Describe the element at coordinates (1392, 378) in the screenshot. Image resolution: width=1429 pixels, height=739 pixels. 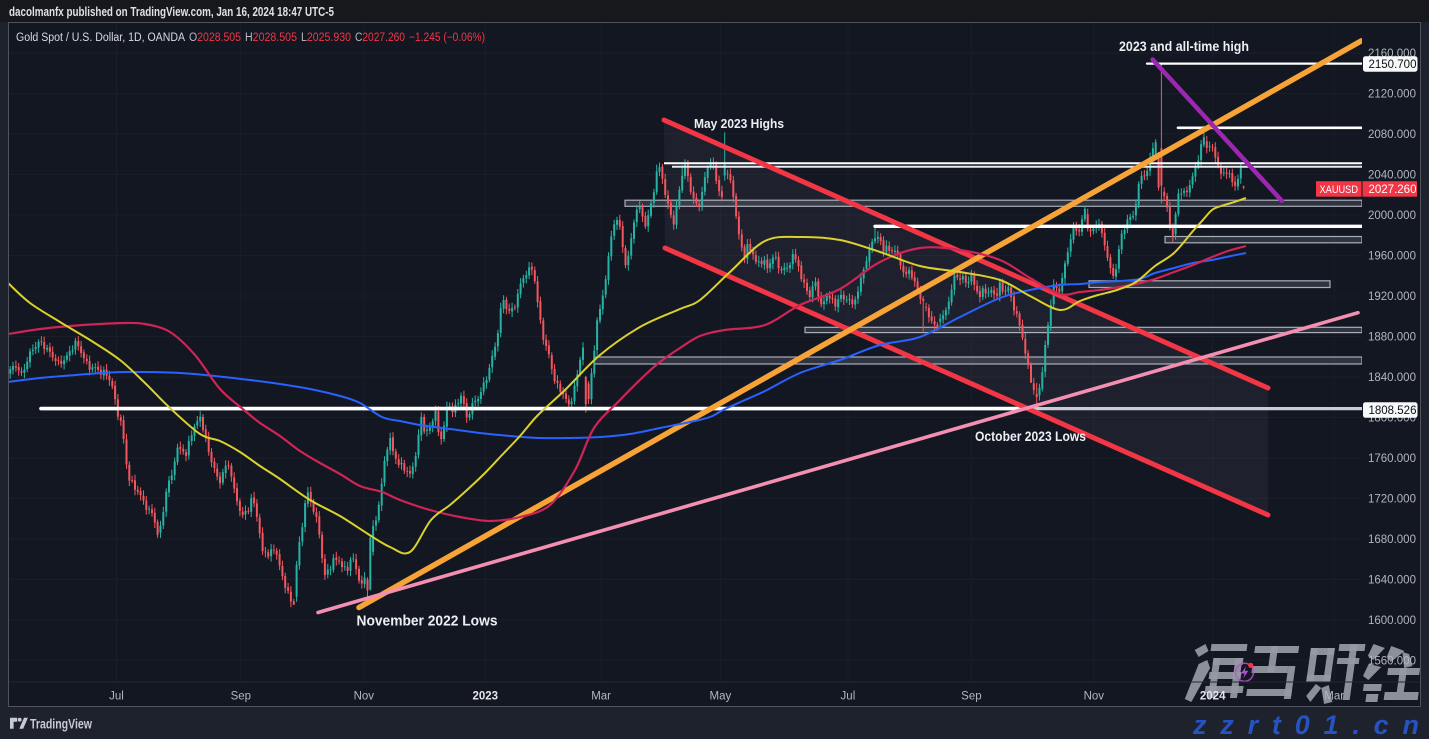
I see `svg-text: 1840.000` at that location.